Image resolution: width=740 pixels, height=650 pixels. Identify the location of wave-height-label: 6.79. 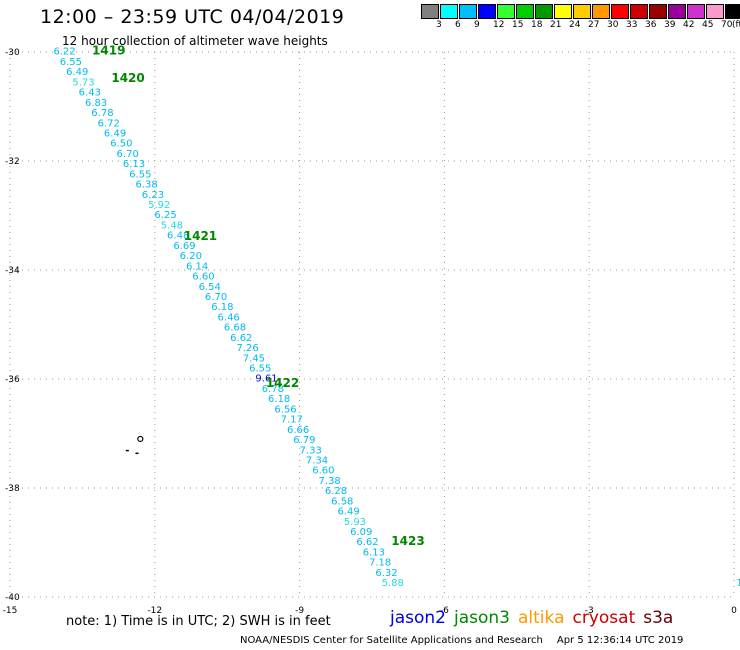
(304, 440).